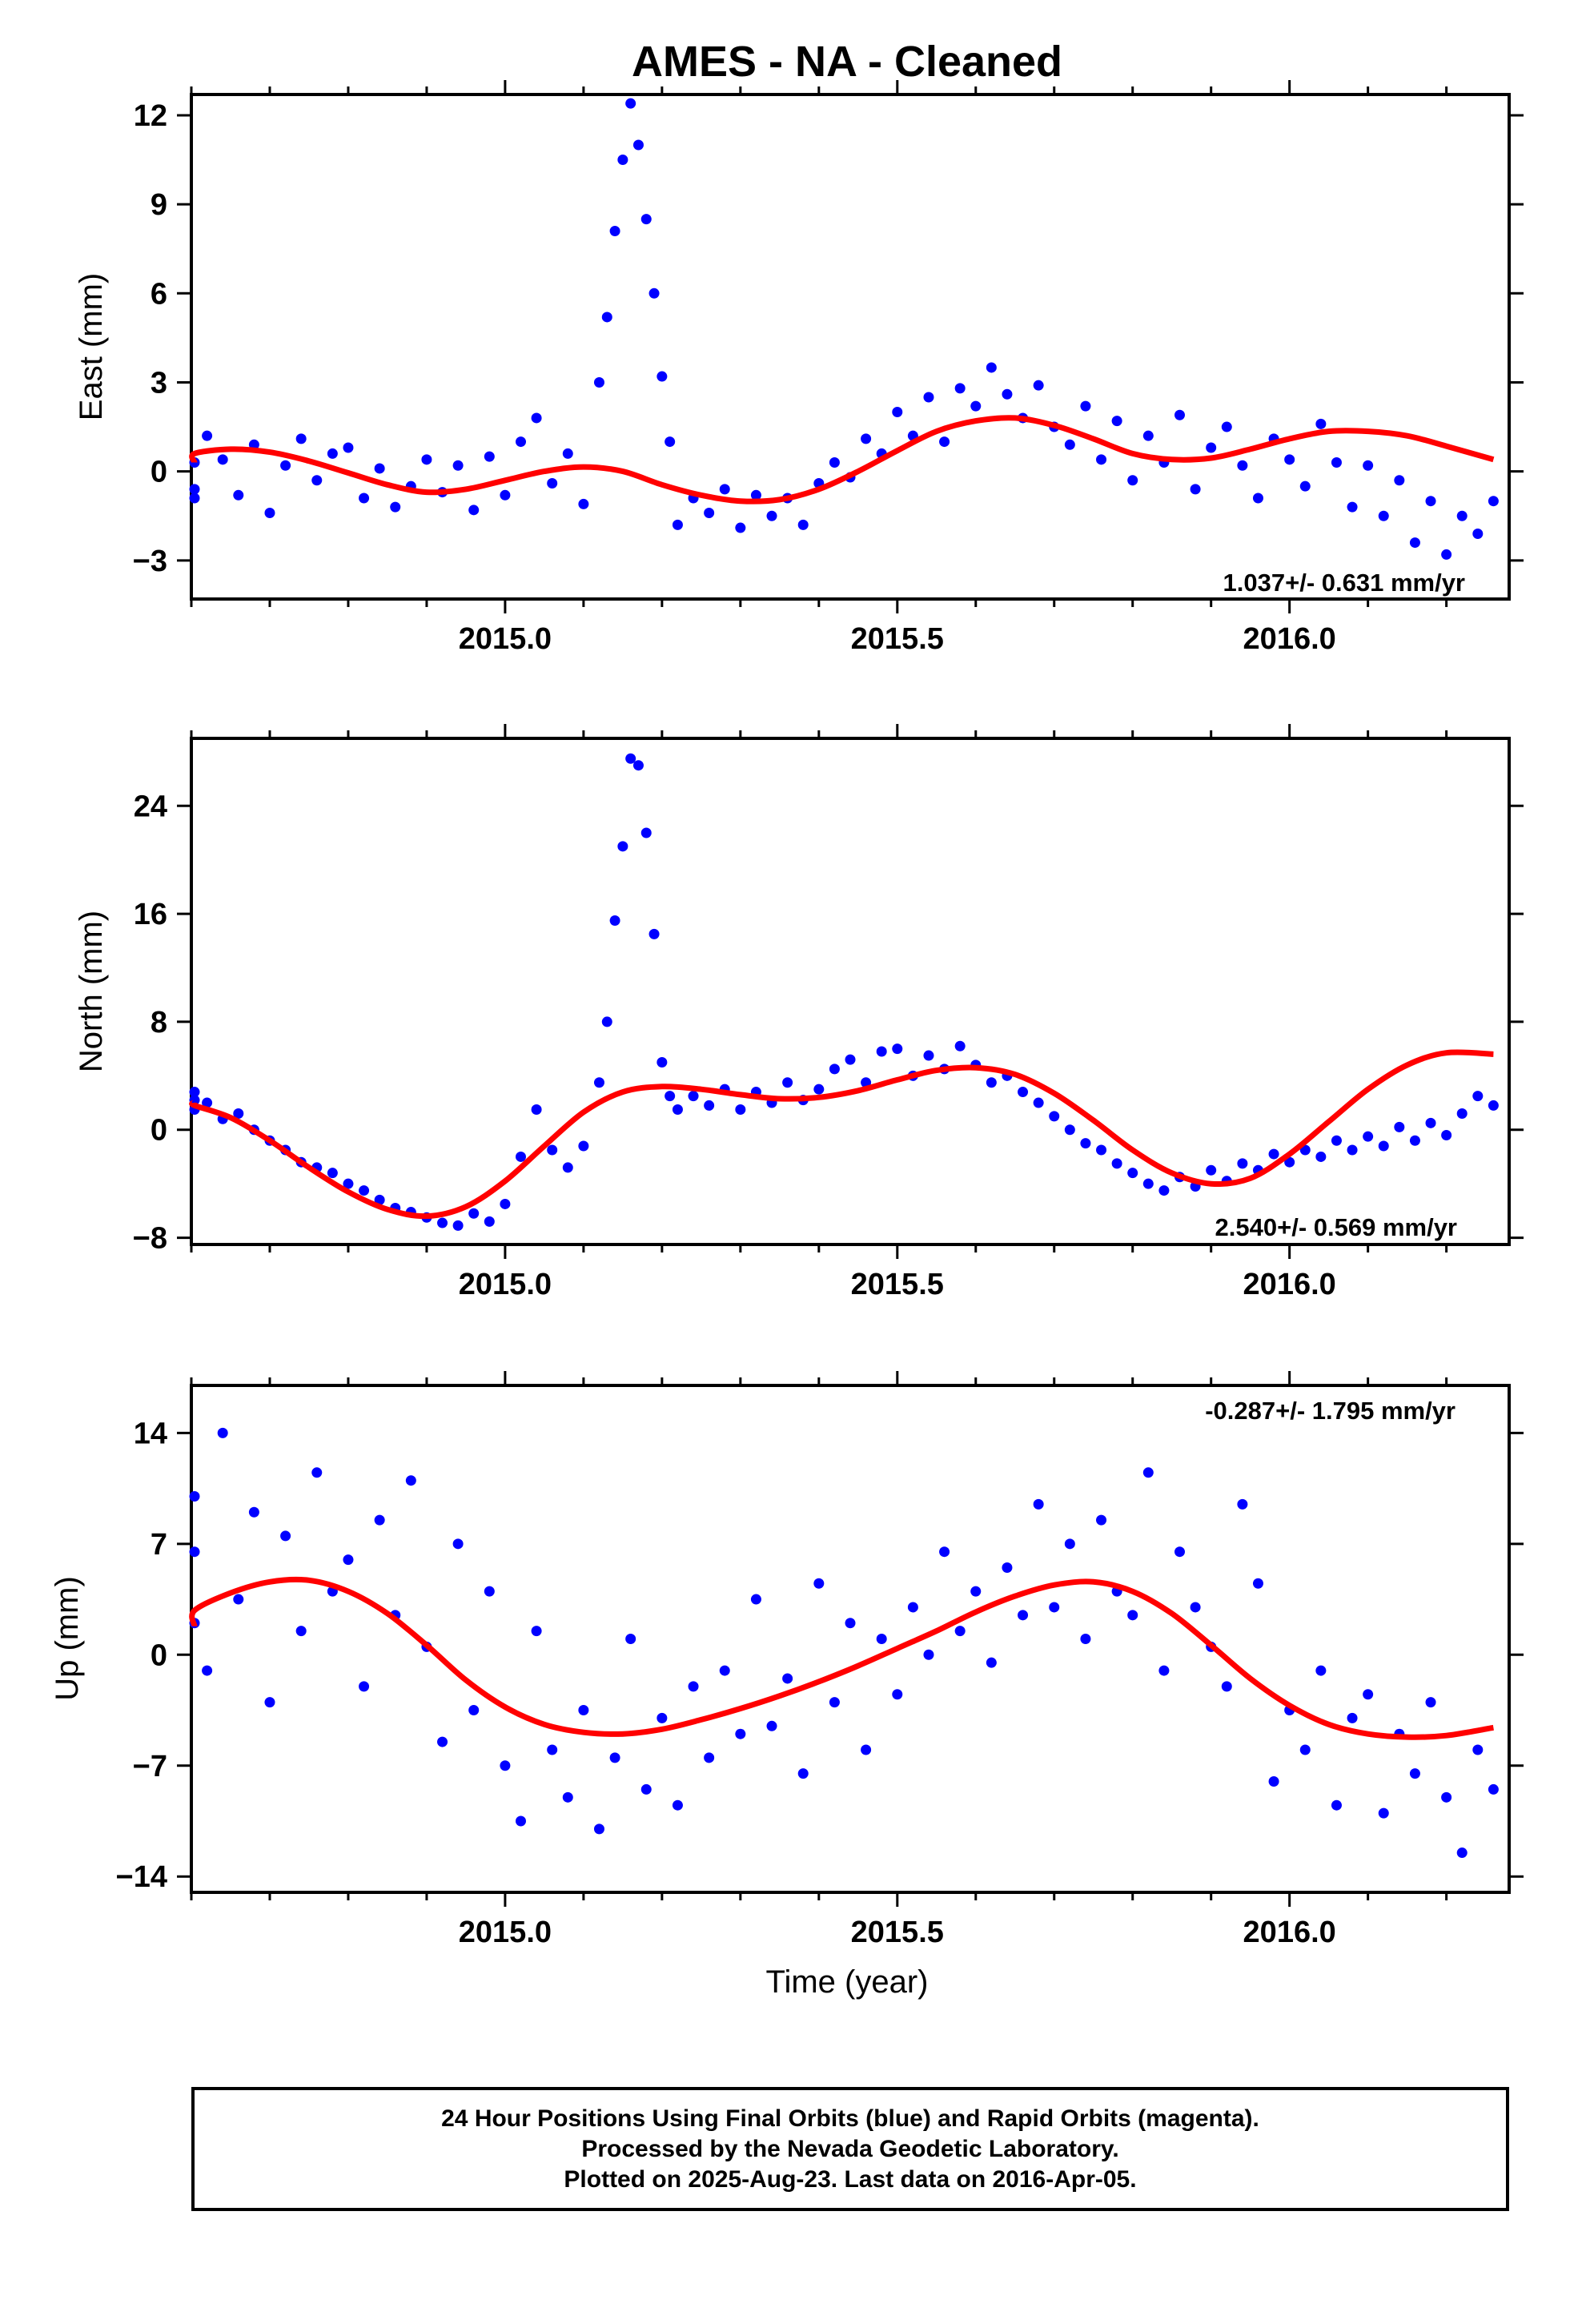  Describe the element at coordinates (842, 460) in the screenshot. I see `model-curve` at that location.